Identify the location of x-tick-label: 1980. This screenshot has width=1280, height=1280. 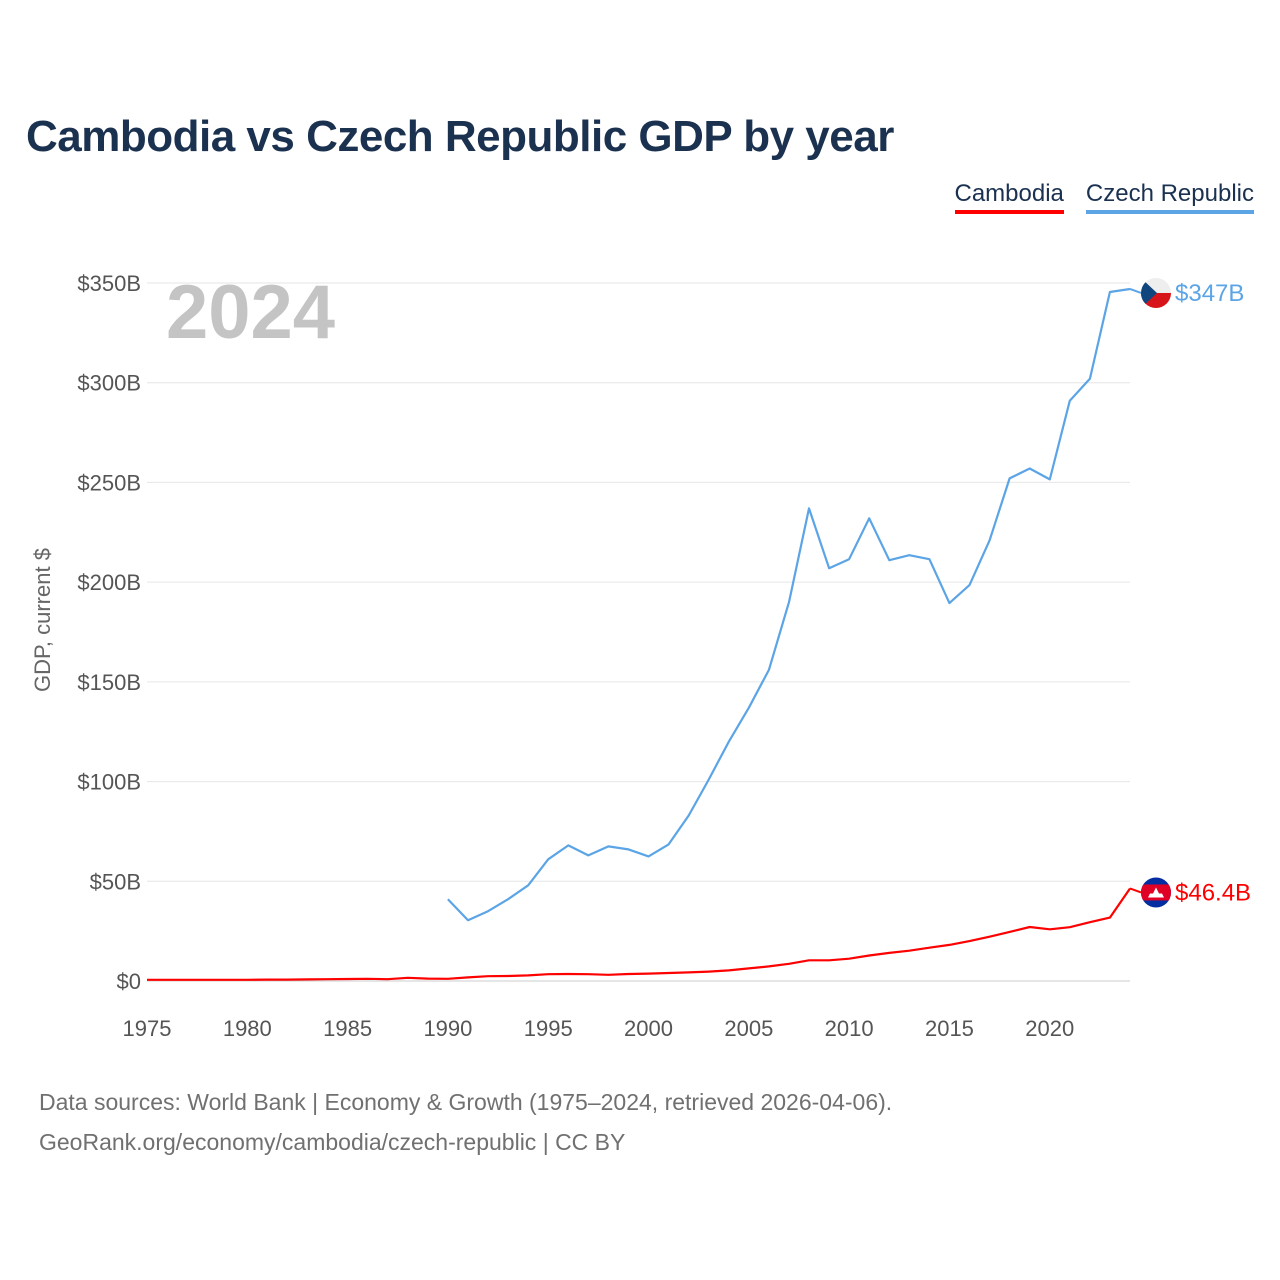
(247, 1028).